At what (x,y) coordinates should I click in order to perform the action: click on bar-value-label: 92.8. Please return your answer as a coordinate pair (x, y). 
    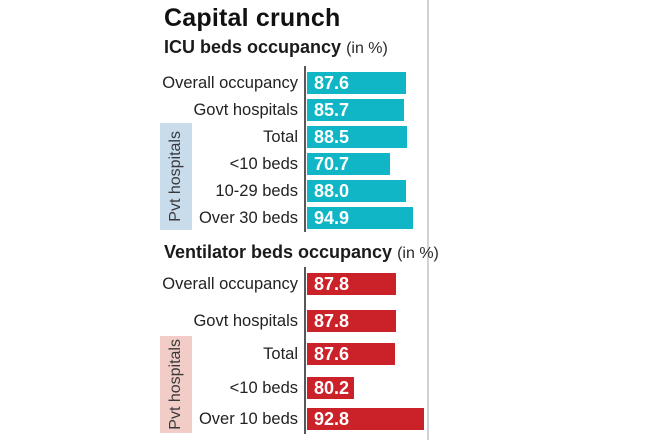
    Looking at the image, I should click on (332, 419).